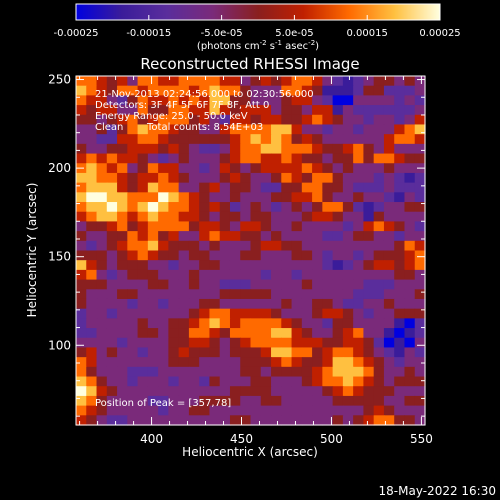 The height and width of the screenshot is (500, 500). Describe the element at coordinates (258, 12) in the screenshot. I see `colorbar-gradient` at that location.